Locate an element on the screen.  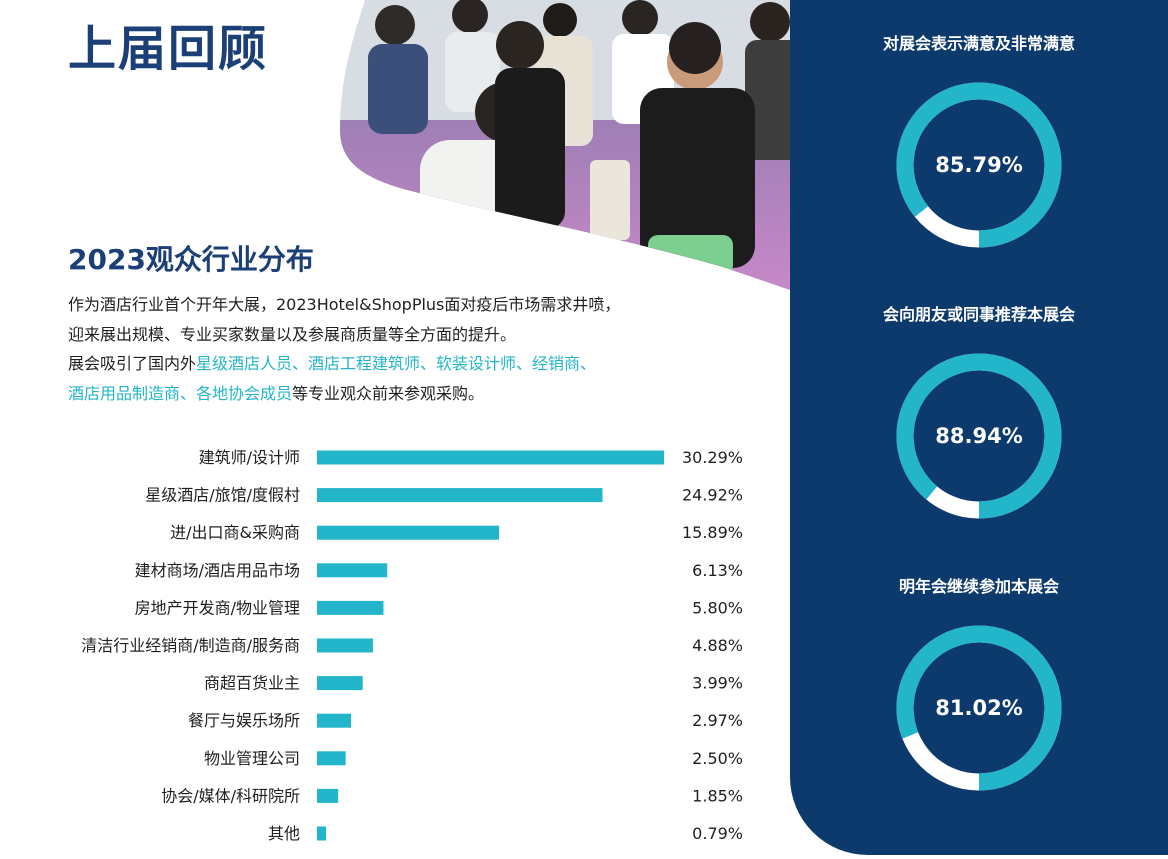
category-label: 其他 is located at coordinates (284, 833).